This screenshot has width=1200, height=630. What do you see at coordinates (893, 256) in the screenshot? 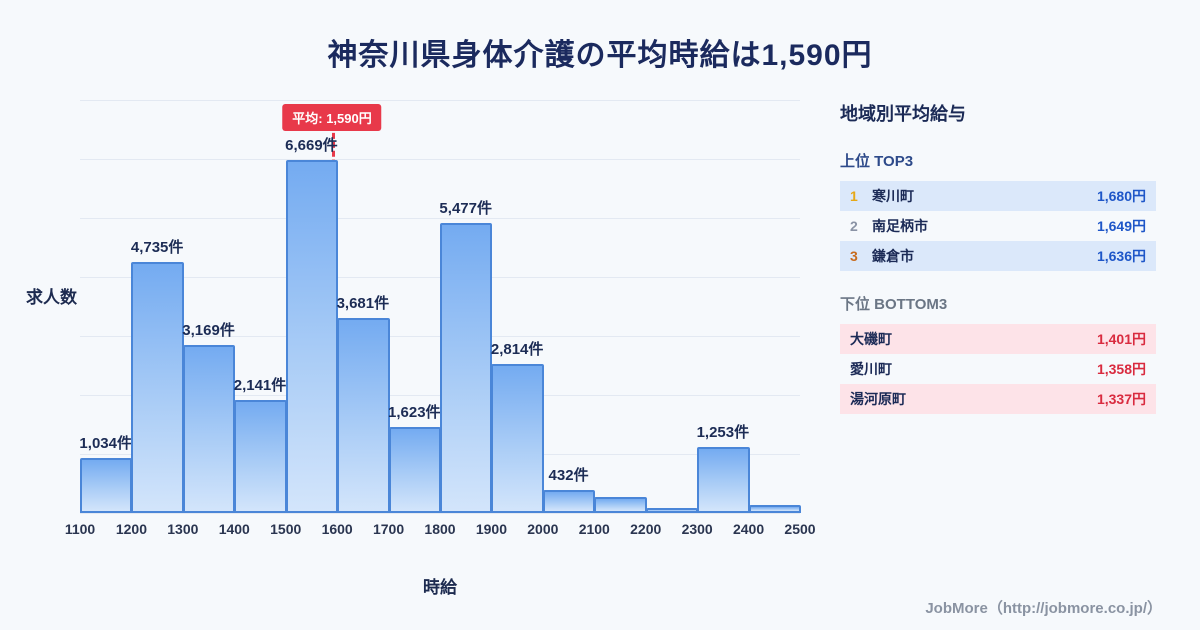
I see `region-name: 鎌倉市` at bounding box center [893, 256].